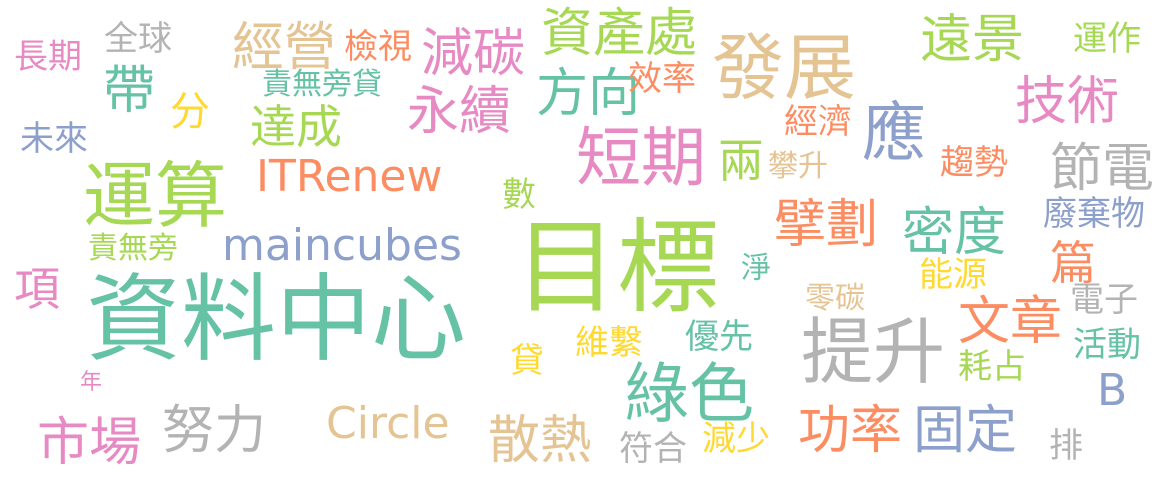  What do you see at coordinates (54, 139) in the screenshot?
I see `word-wei-lai: 未來` at bounding box center [54, 139].